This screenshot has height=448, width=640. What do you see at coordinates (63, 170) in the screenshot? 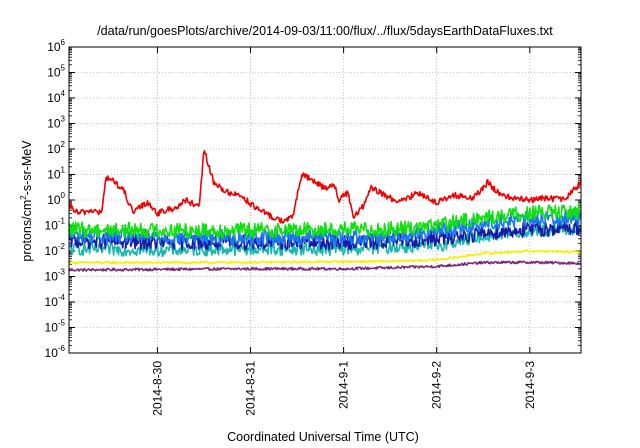
I see `y-tick-label-exponent: 1` at bounding box center [63, 170].